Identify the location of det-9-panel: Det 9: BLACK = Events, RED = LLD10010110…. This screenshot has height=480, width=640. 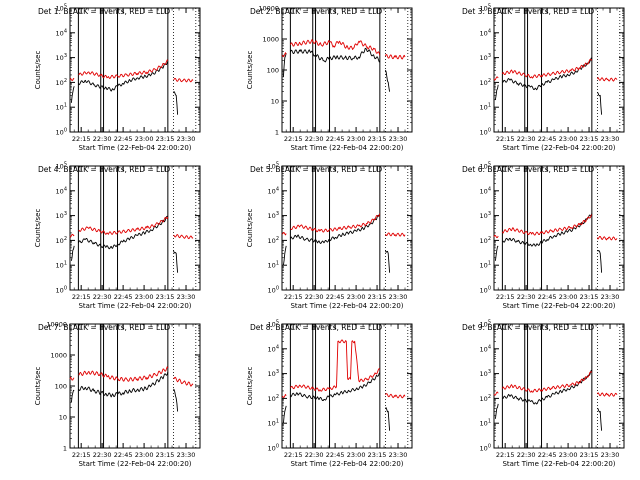
(543, 394).